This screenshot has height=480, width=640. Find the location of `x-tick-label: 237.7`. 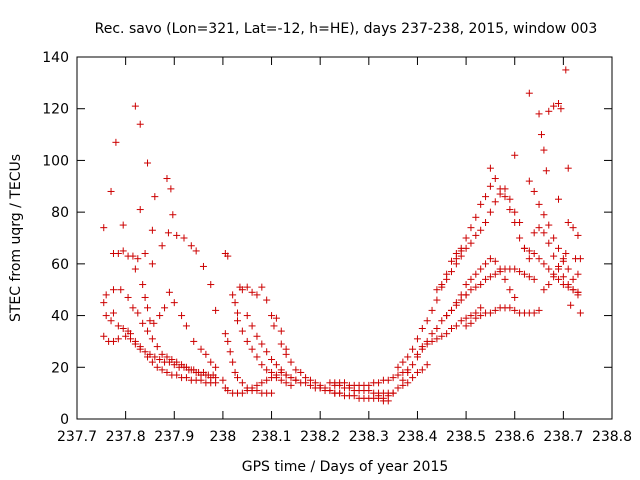

x-tick-label: 237.7 is located at coordinates (77, 437).